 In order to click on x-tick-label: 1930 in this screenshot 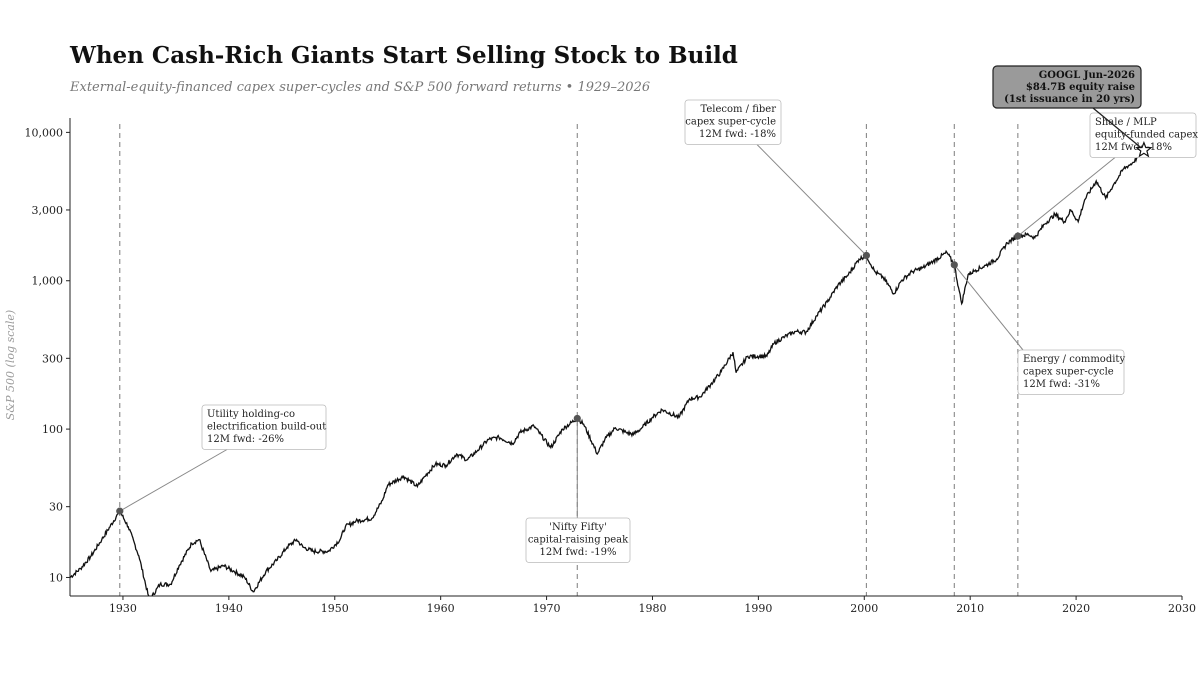, I will do `click(123, 608)`.